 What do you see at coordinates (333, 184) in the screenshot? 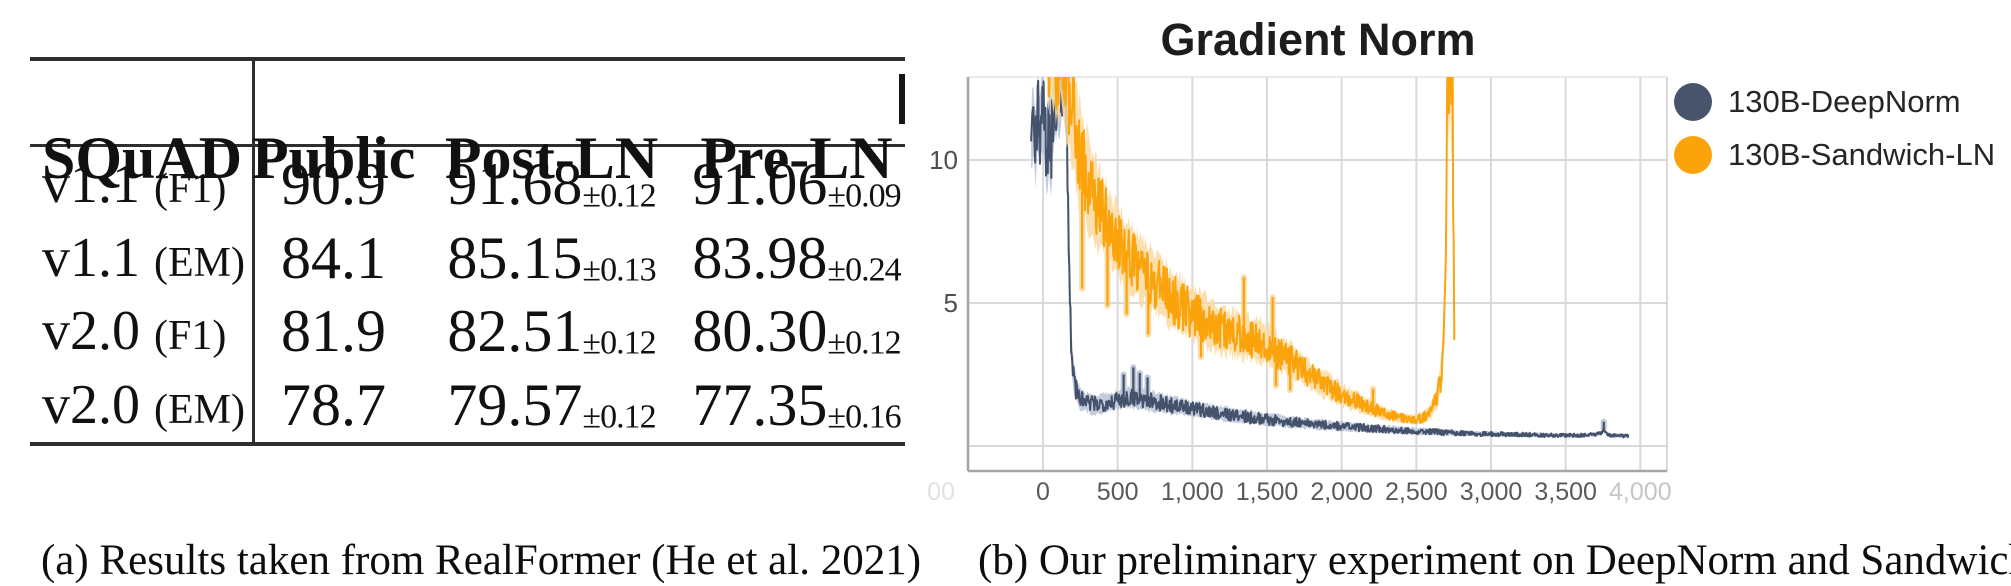
I see `public-value: 90.9` at bounding box center [333, 184].